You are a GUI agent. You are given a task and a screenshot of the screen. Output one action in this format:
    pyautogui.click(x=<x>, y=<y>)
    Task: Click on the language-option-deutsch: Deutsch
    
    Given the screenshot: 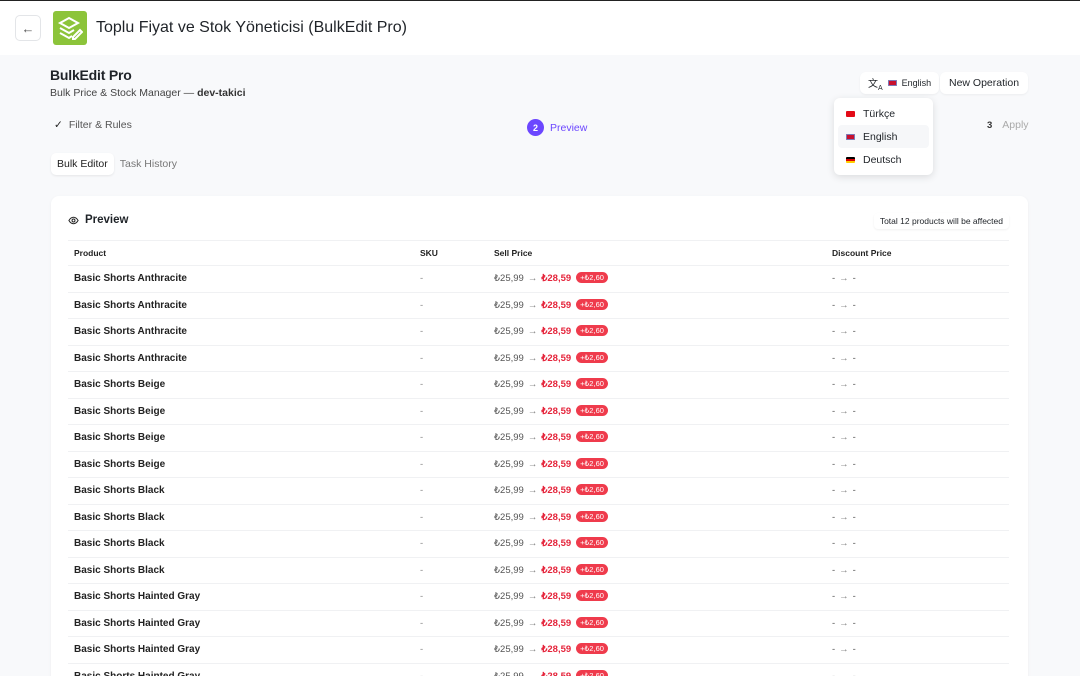 What is the action you would take?
    pyautogui.click(x=883, y=159)
    